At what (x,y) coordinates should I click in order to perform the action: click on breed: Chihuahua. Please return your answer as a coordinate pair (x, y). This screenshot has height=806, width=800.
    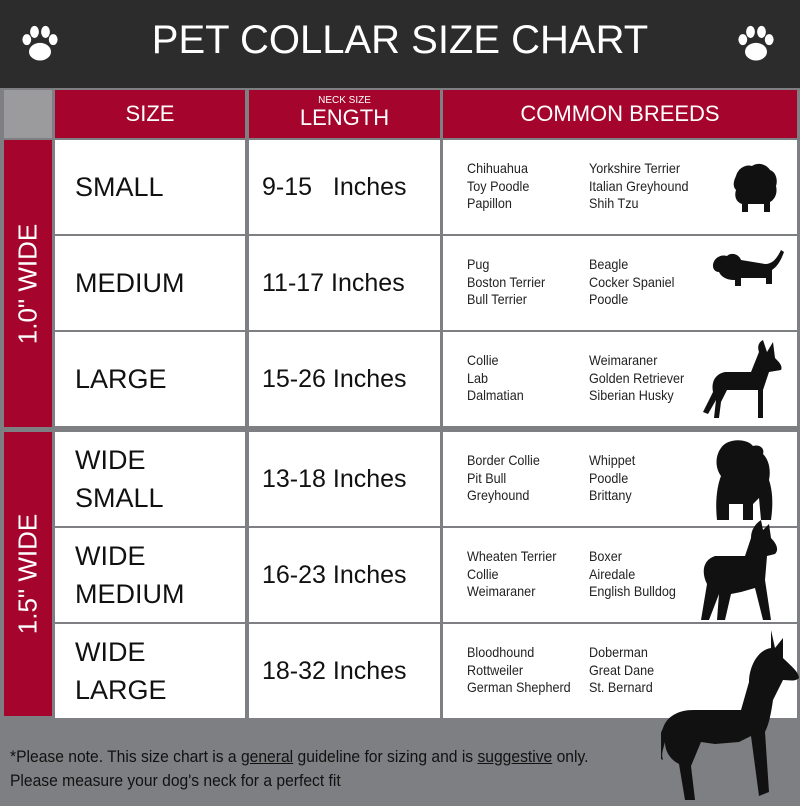
    Looking at the image, I should click on (497, 168).